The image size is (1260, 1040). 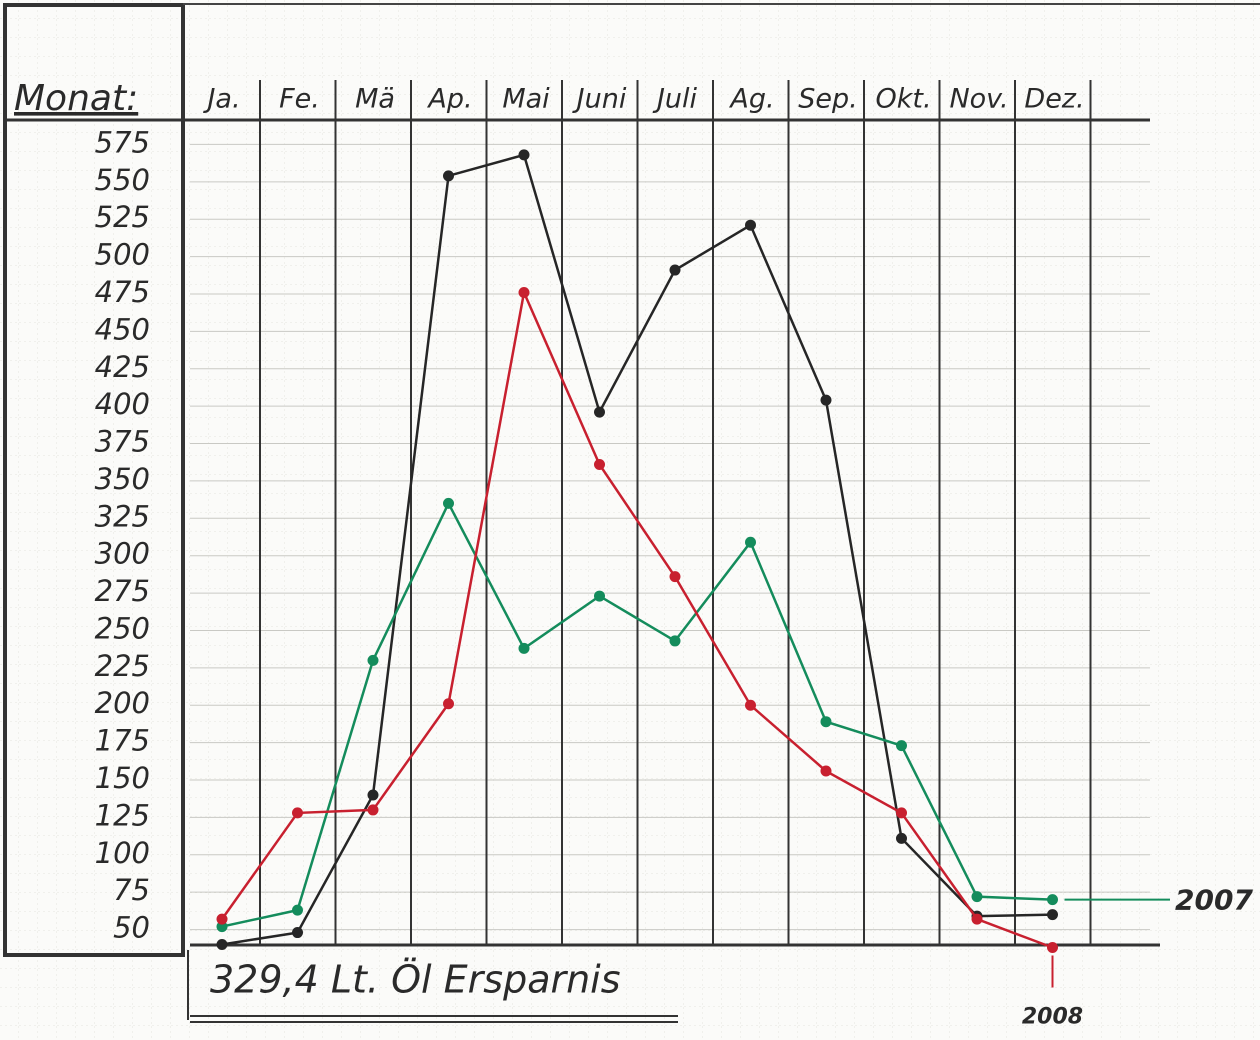 What do you see at coordinates (122, 778) in the screenshot?
I see `y-tick-label: 150` at bounding box center [122, 778].